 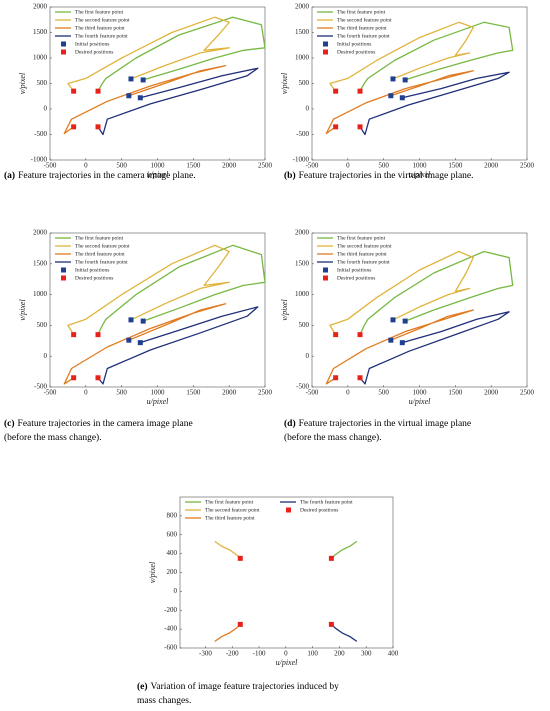 I want to click on caption-label: (b), so click(x=290, y=175).